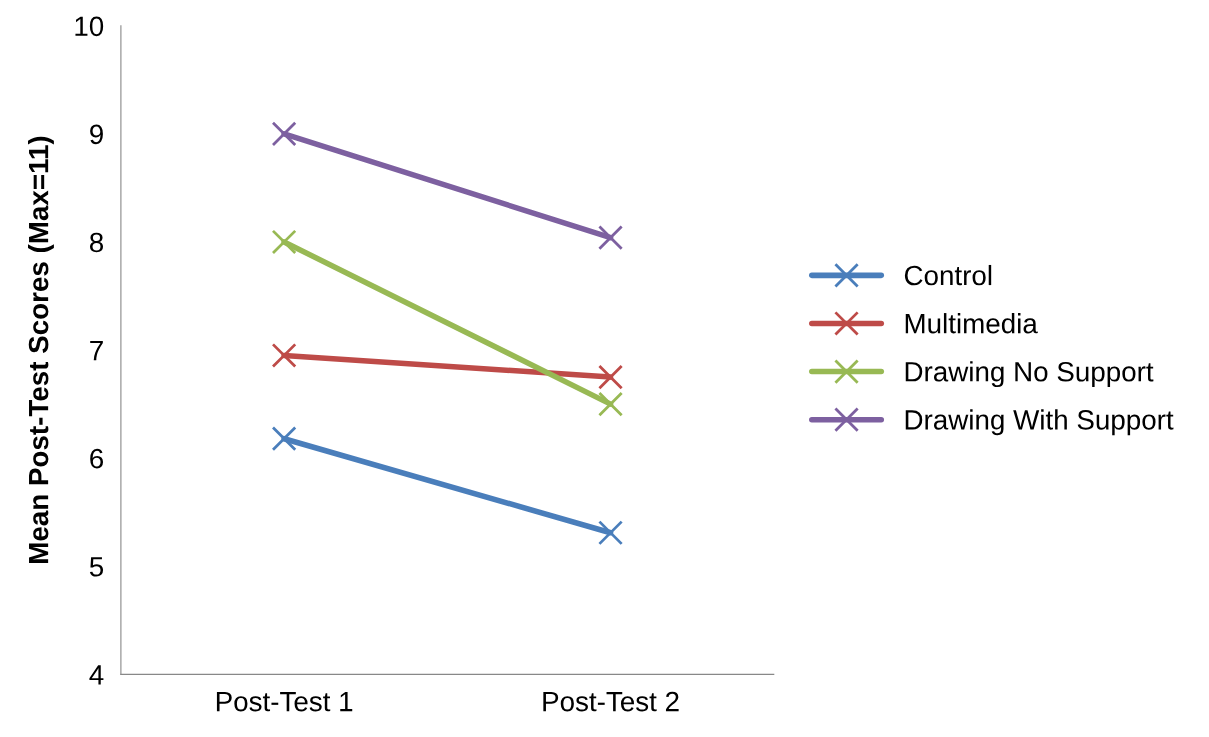 The width and height of the screenshot is (1209, 737). I want to click on y-tick-label: 6, so click(97, 458).